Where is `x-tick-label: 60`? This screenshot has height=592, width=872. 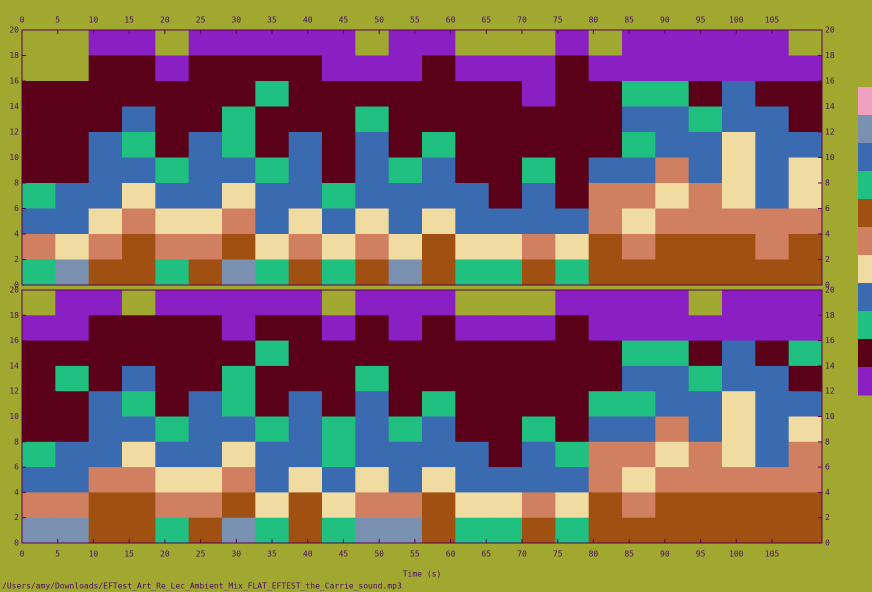
x-tick-label: 60 is located at coordinates (451, 554).